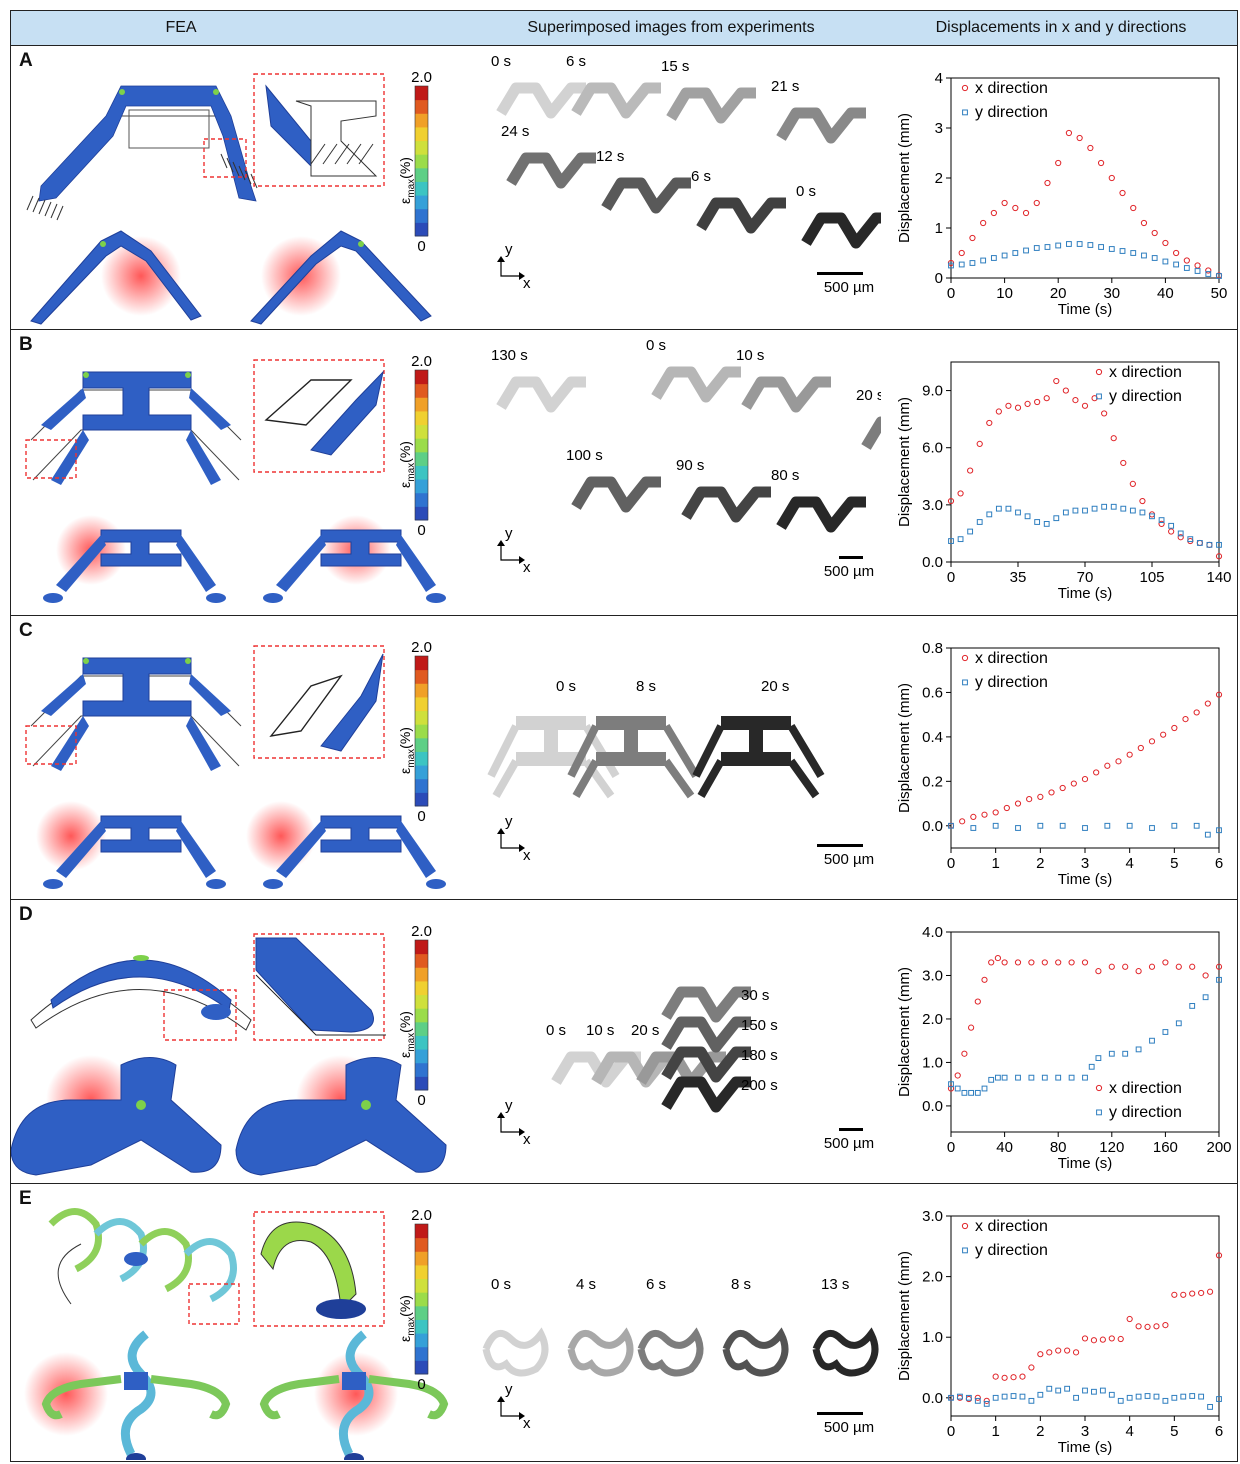 The image size is (1240, 1464). What do you see at coordinates (680, 1352) in the screenshot?
I see `experiment-images` at bounding box center [680, 1352].